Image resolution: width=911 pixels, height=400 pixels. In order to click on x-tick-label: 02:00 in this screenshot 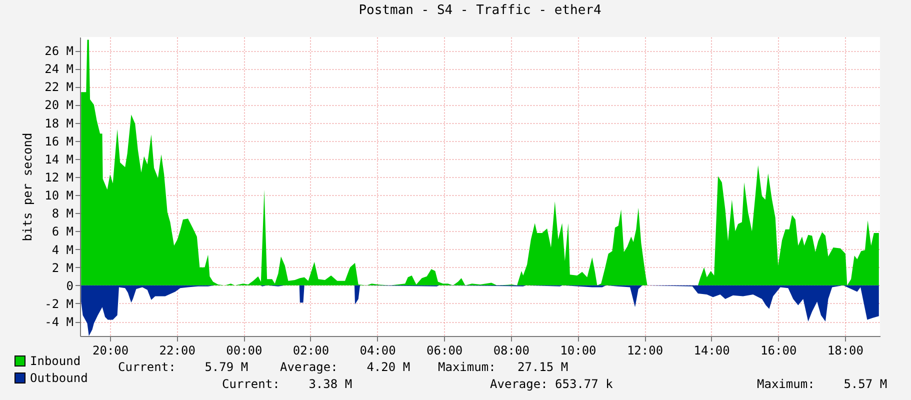, I will do `click(311, 351)`.